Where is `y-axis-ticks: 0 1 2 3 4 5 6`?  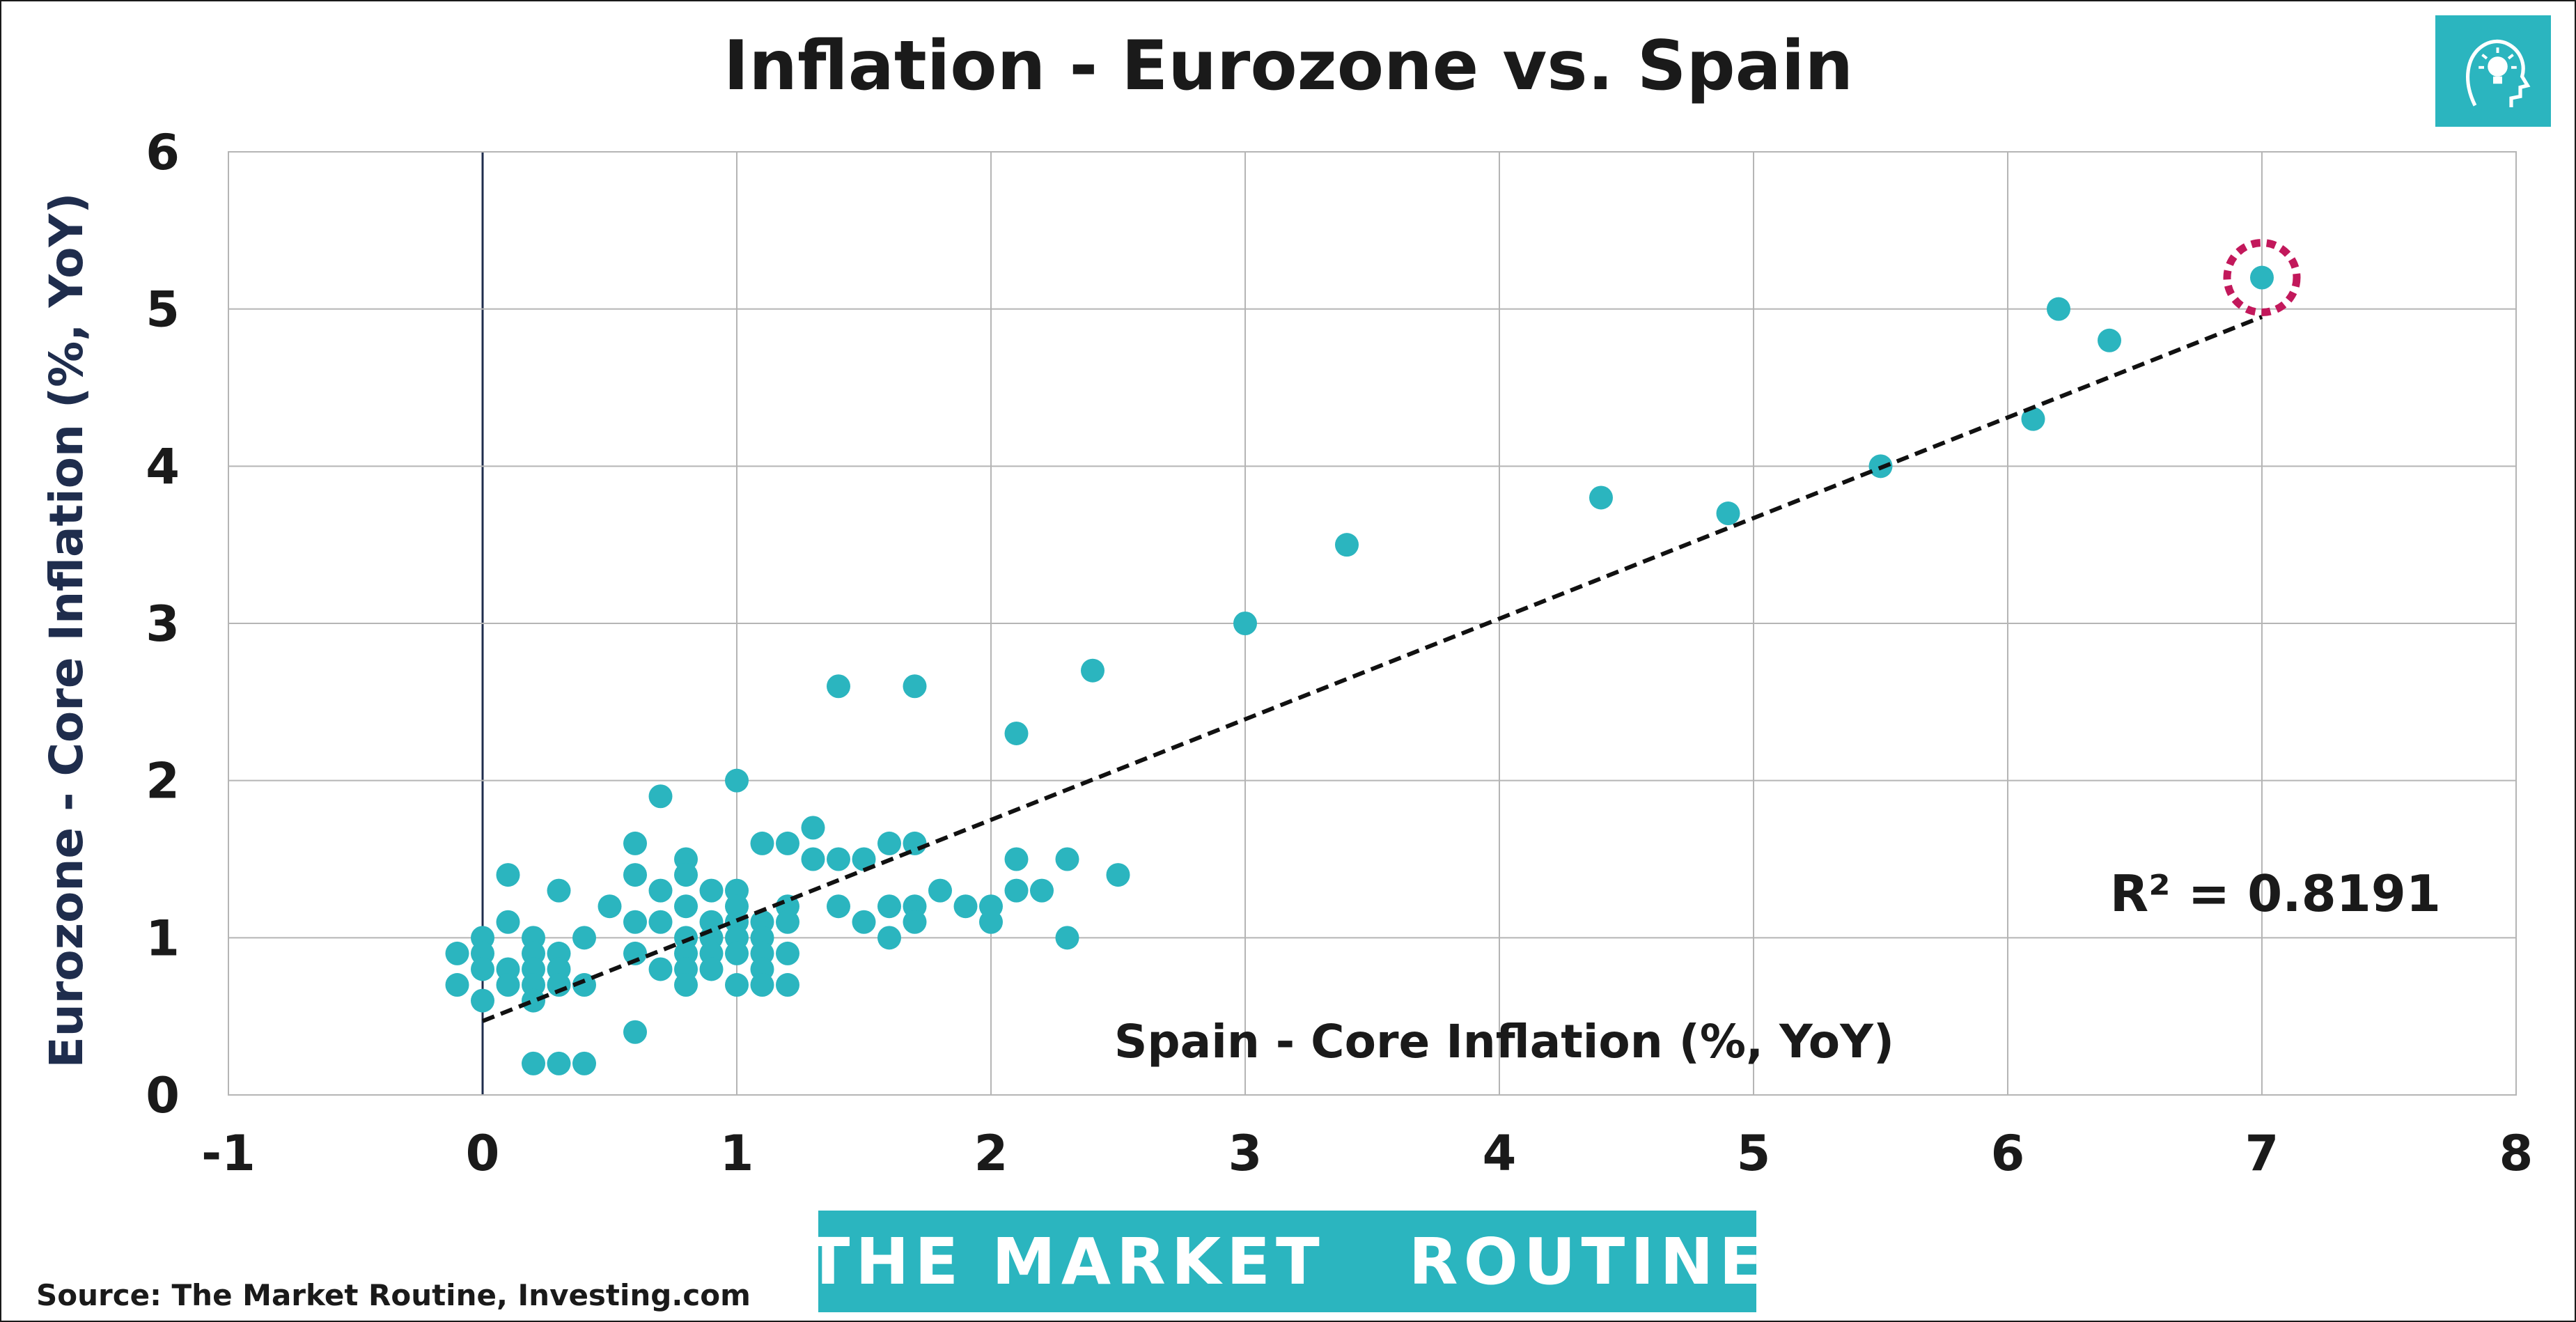
y-axis-ticks: 0 1 2 3 4 5 6 is located at coordinates (163, 624).